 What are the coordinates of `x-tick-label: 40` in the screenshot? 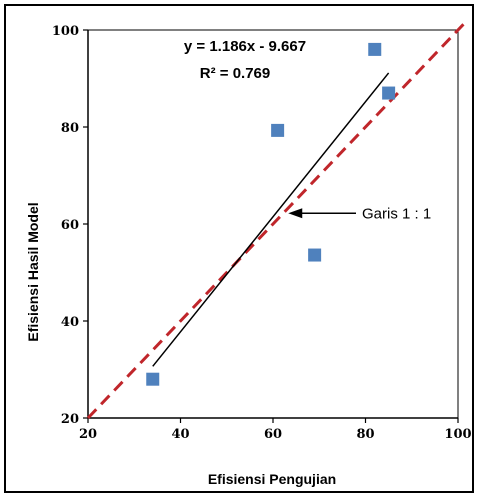 It's located at (180, 434).